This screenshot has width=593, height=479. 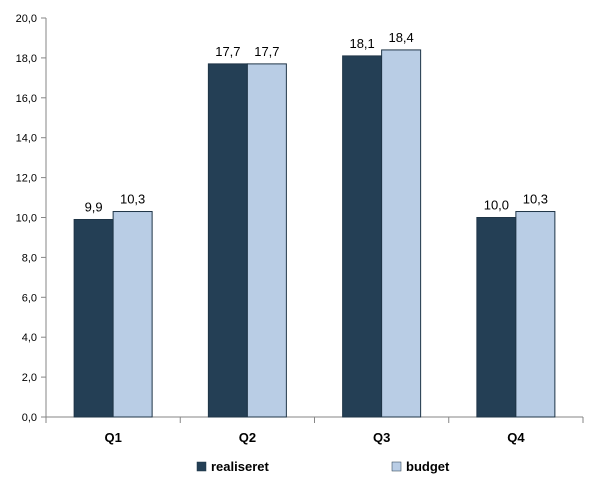 What do you see at coordinates (26, 179) in the screenshot?
I see `y-tick-label: 12,0` at bounding box center [26, 179].